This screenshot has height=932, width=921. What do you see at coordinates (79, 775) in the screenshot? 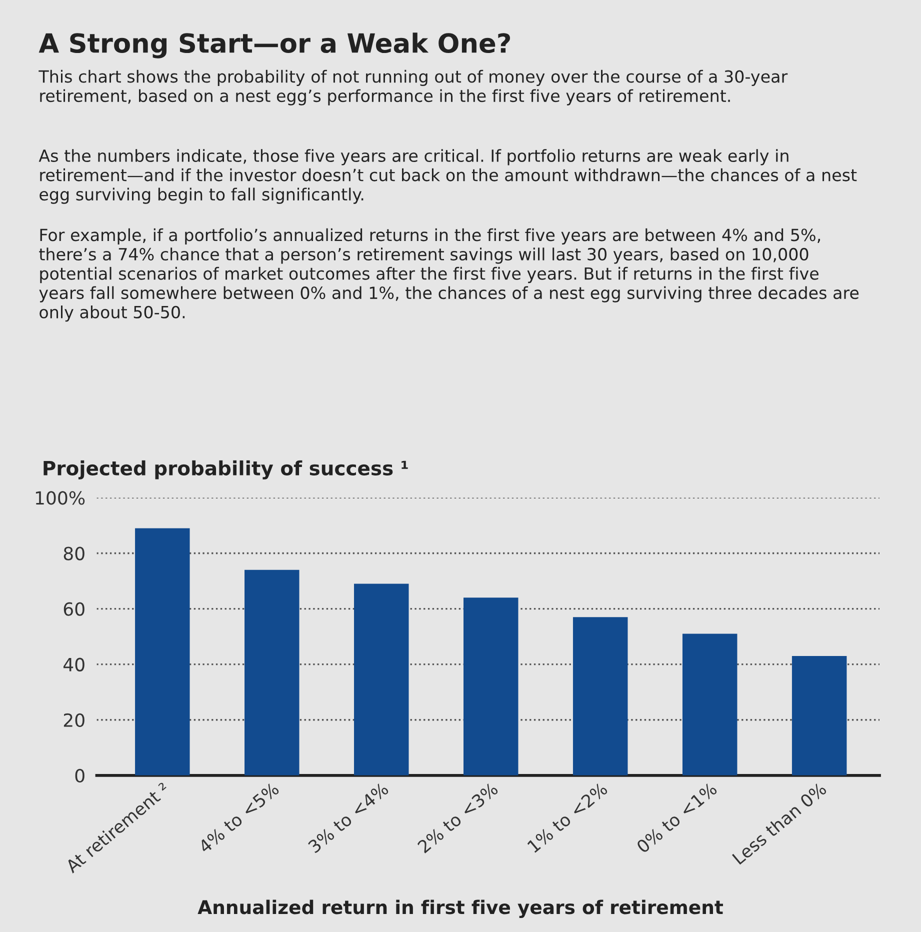
I see `y-tick-label: 0` at bounding box center [79, 775].